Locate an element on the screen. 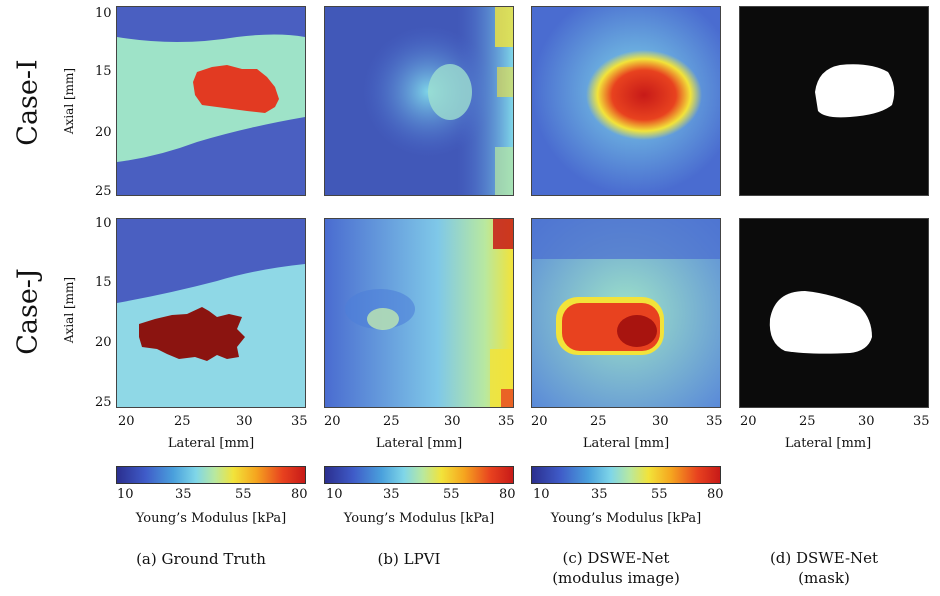  caption-ground-truth: (a) Ground Truth is located at coordinates (201, 559).